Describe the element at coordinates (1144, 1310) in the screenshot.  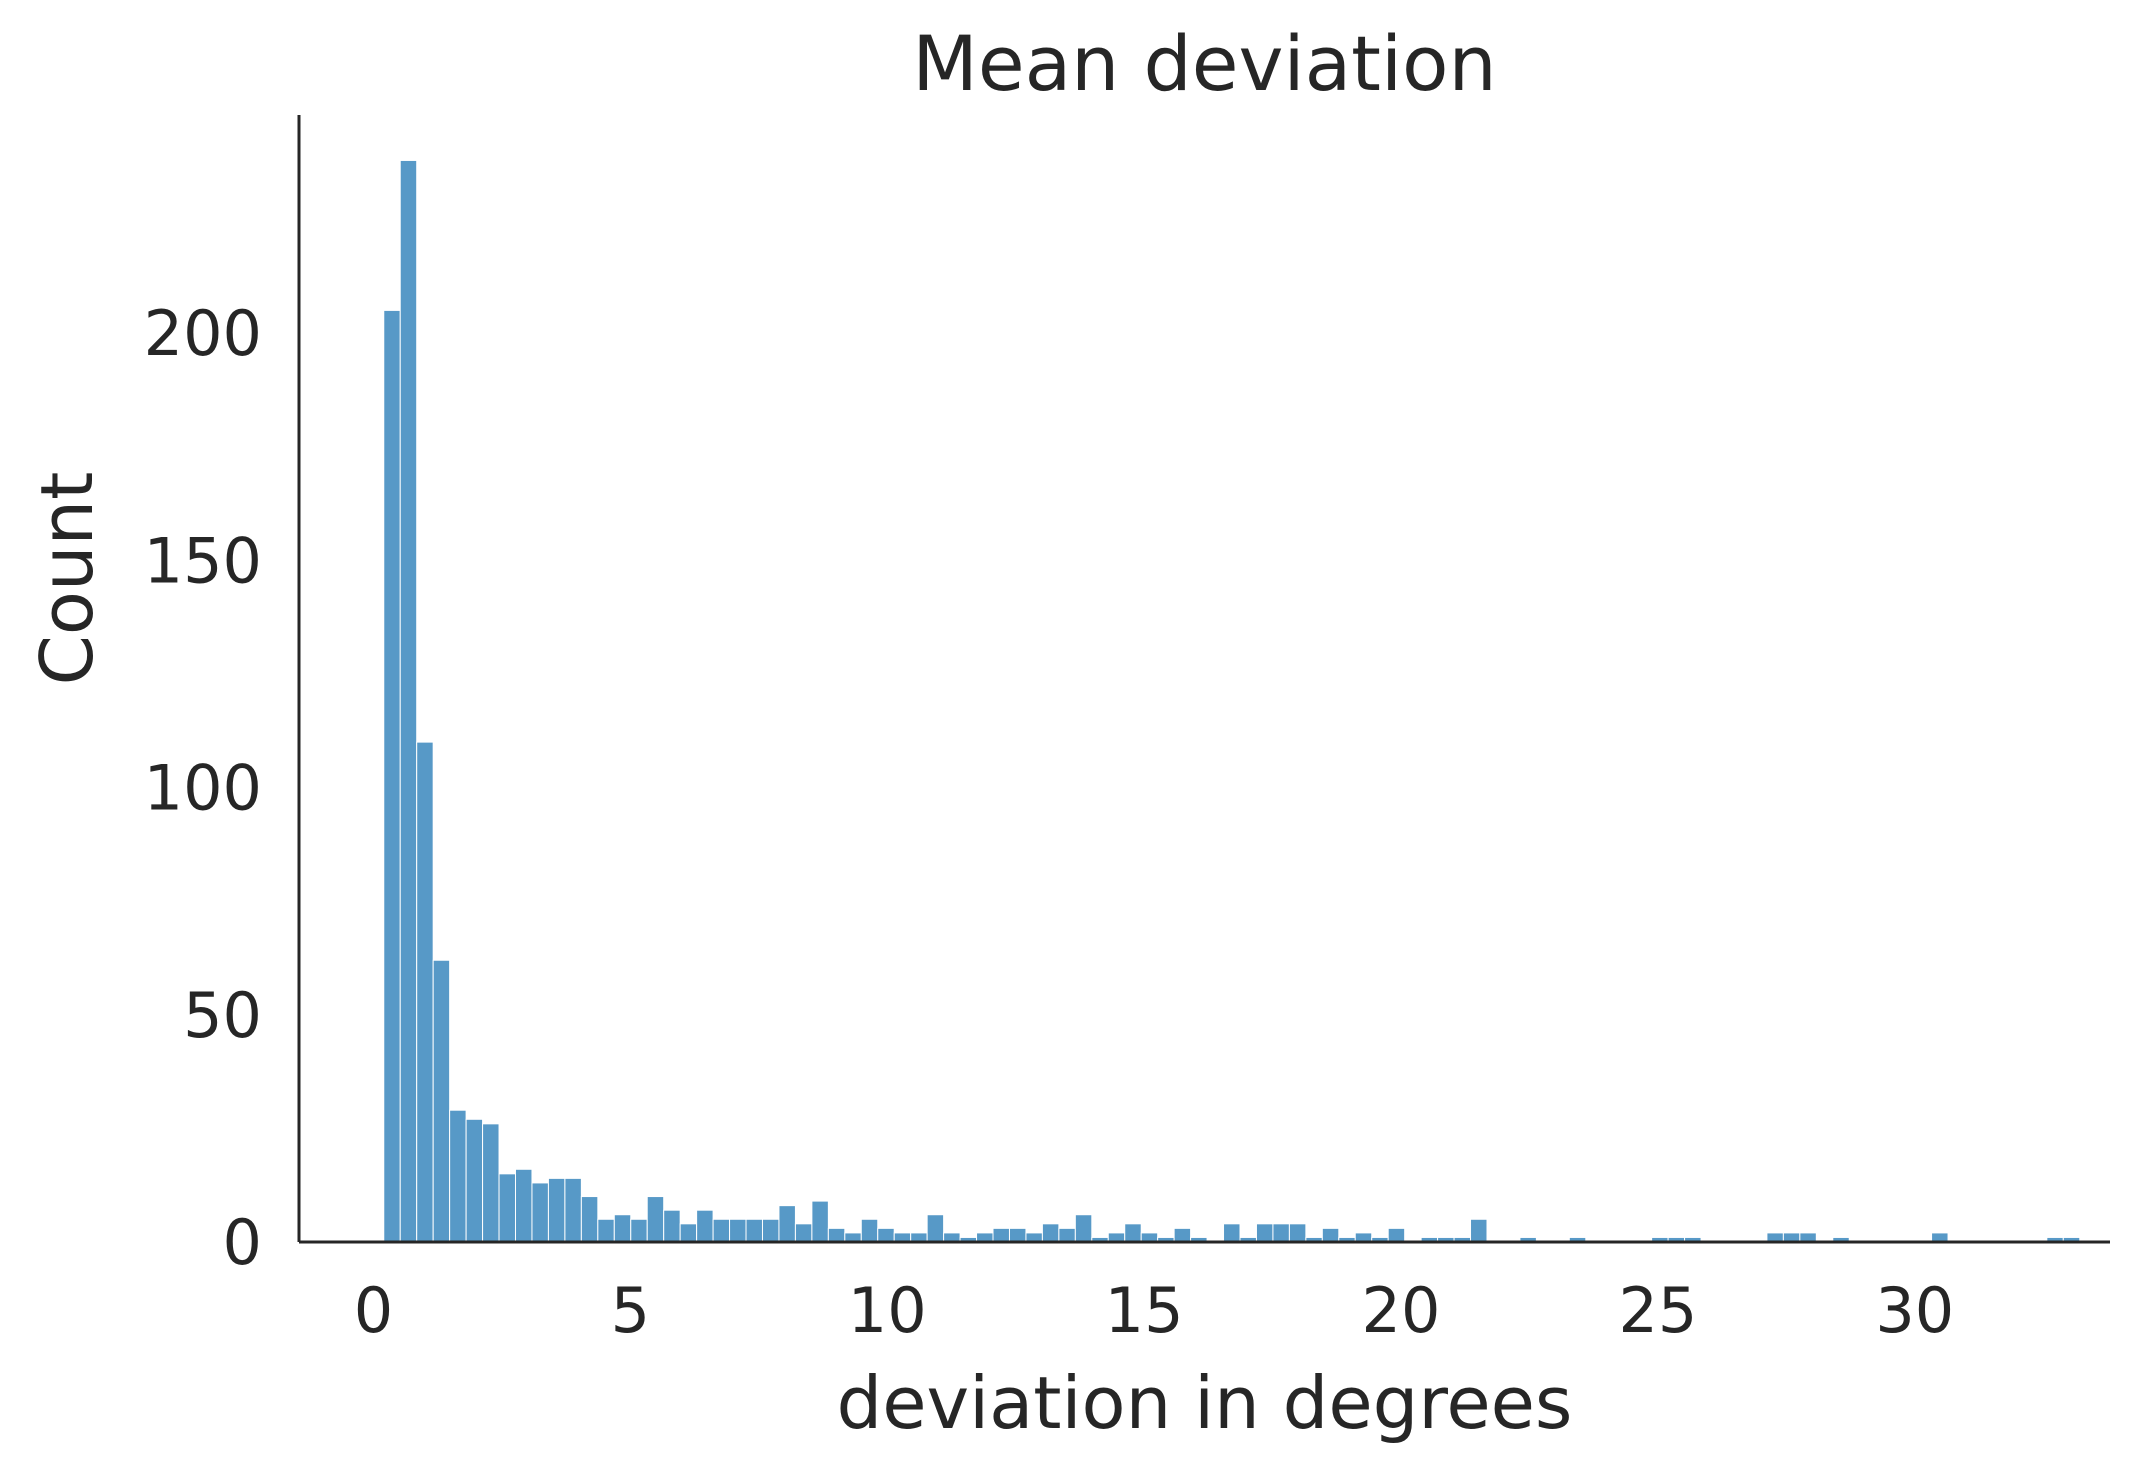
I see `x-tick-label: 15` at that location.